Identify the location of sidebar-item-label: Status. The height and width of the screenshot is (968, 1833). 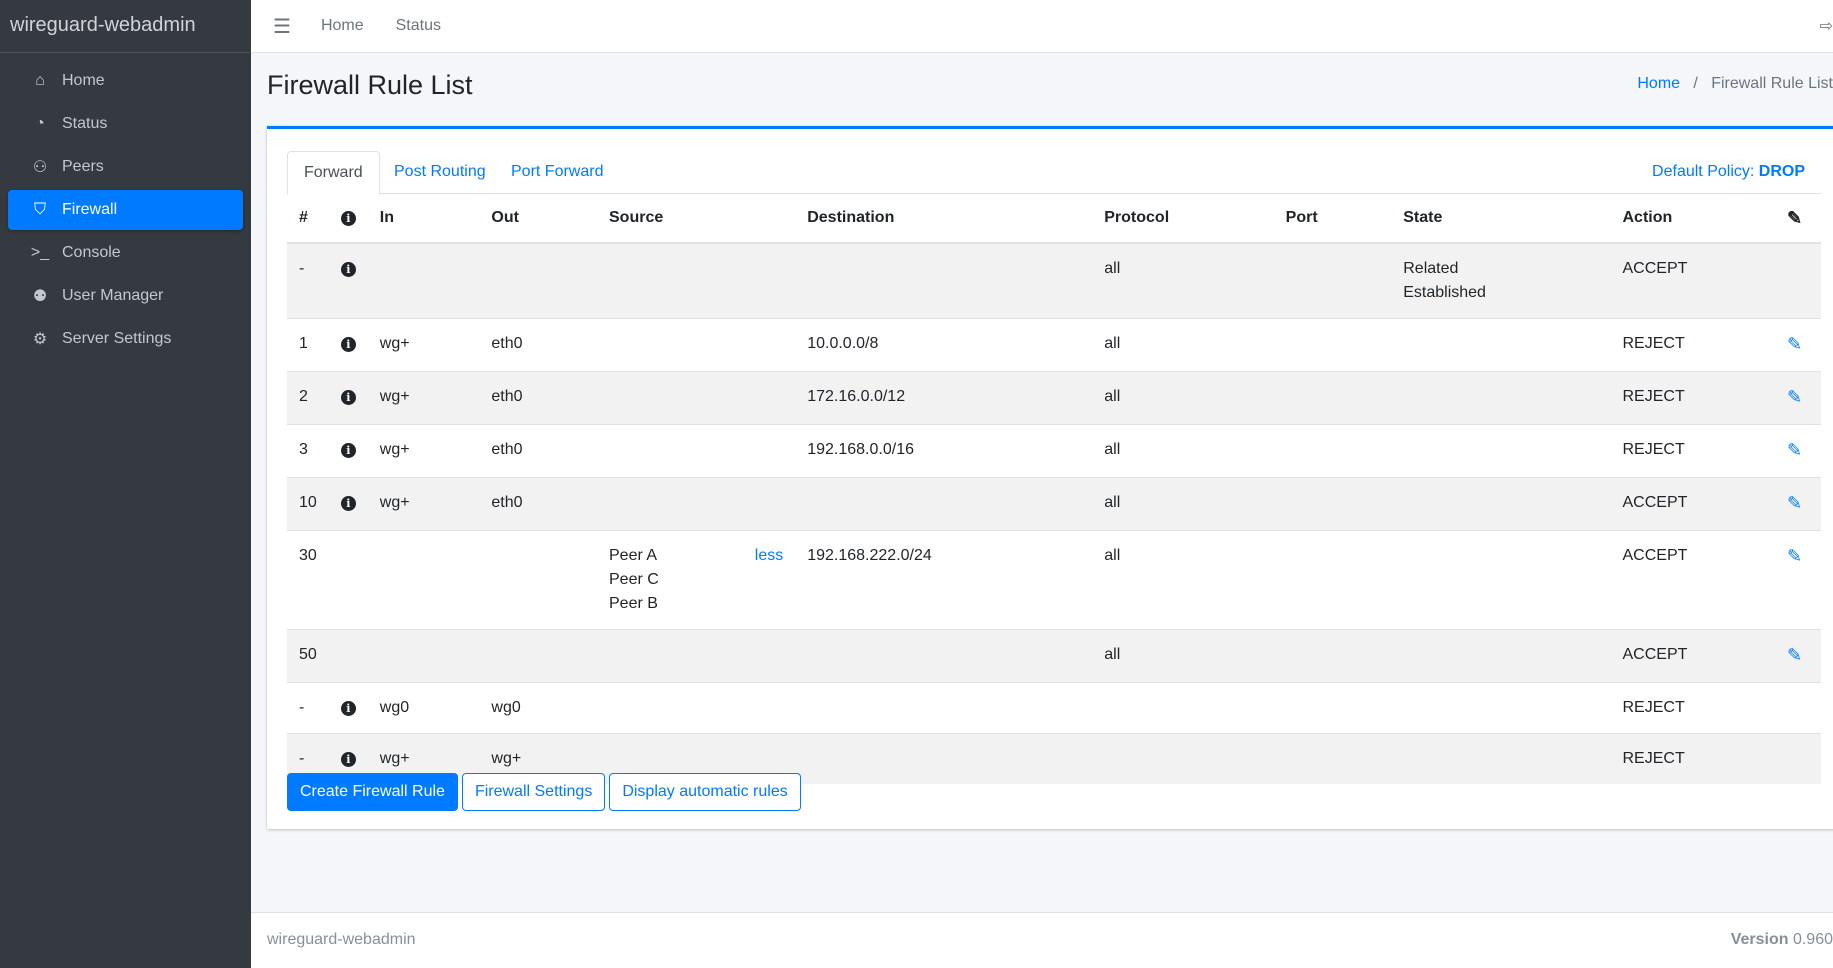
(85, 123).